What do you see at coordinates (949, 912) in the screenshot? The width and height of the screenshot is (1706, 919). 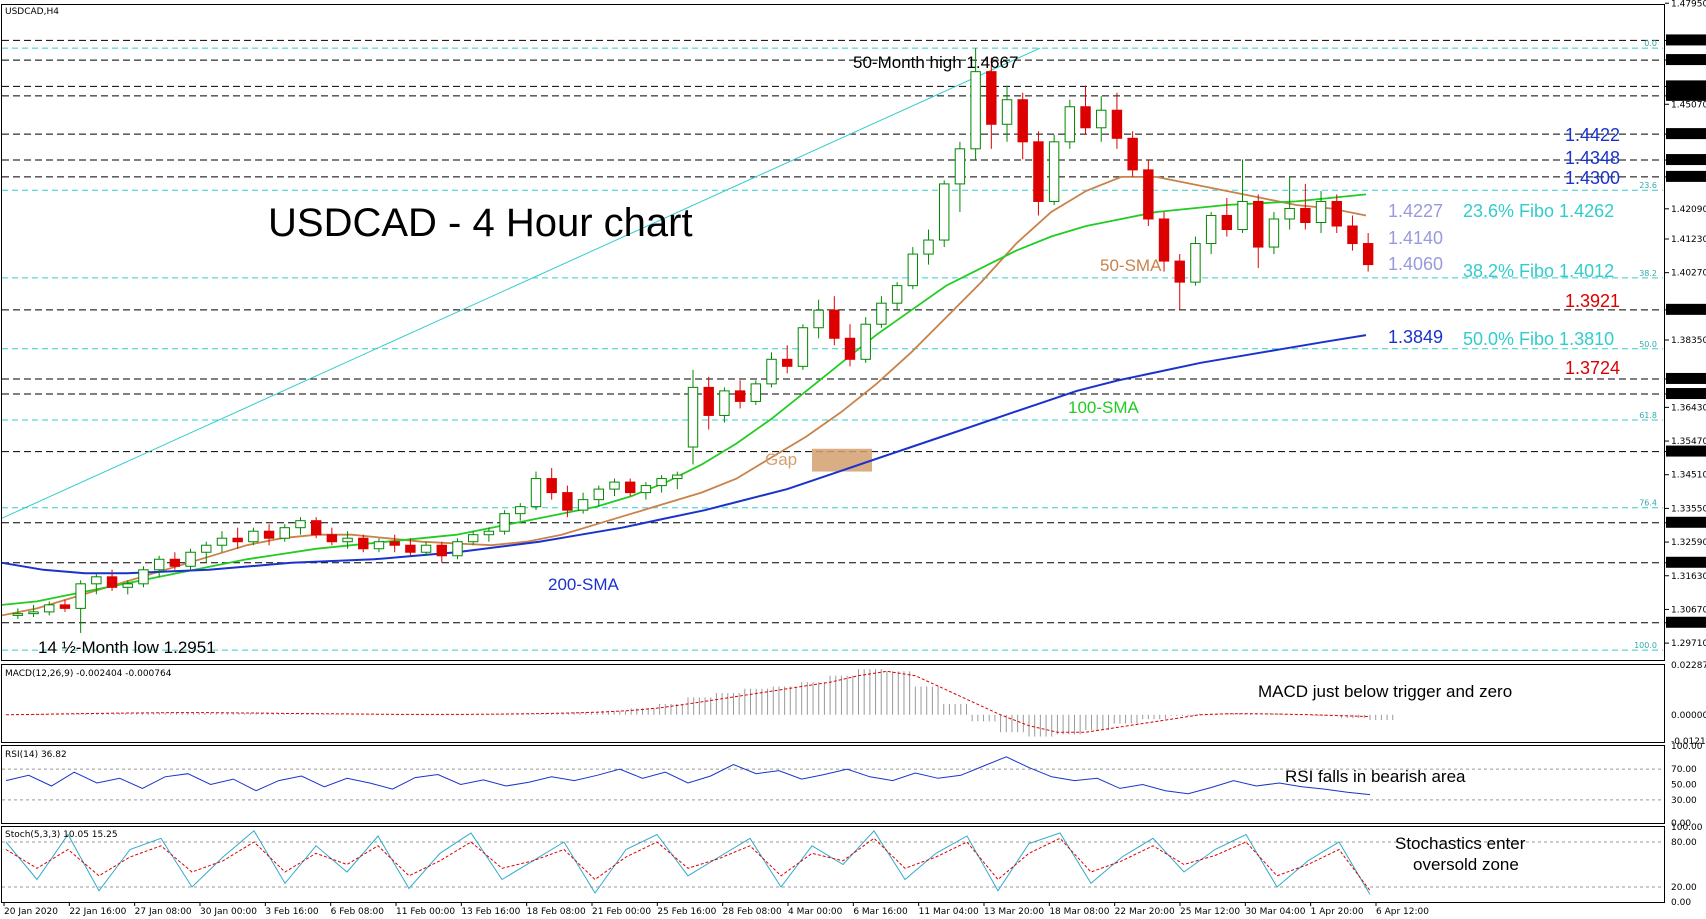 I see `time-tick-label: 11 Mar 04:00` at bounding box center [949, 912].